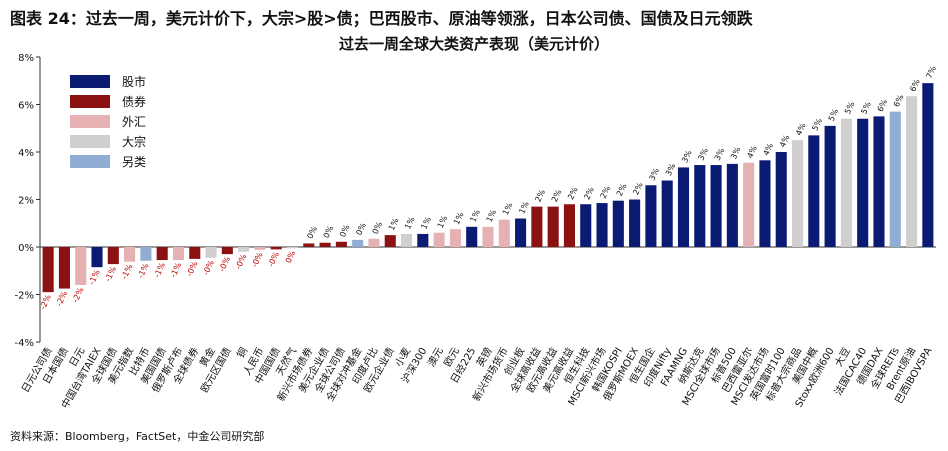  What do you see at coordinates (90, 161) in the screenshot?
I see `legend-swatch-alternatives` at bounding box center [90, 161].